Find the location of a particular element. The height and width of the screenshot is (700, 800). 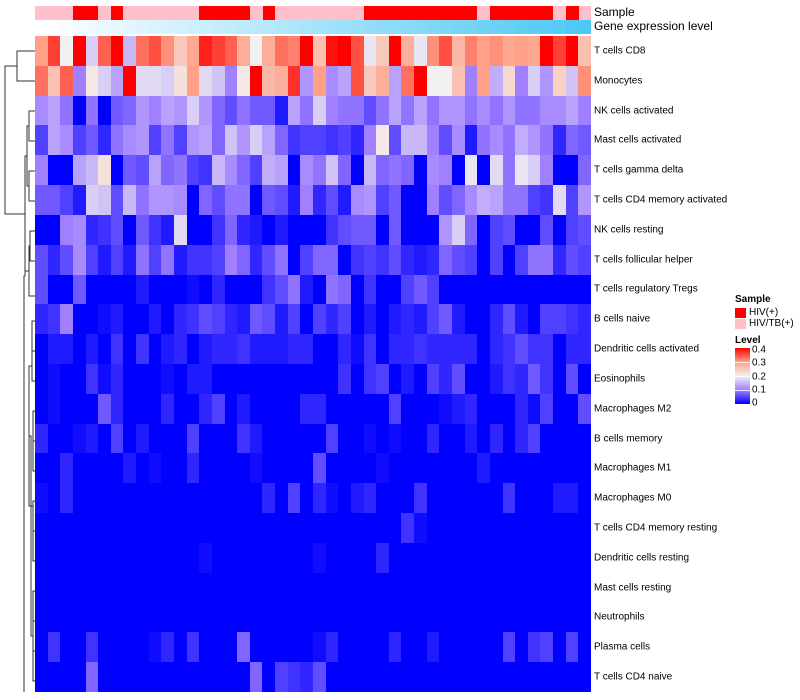

legend-item-hiv-tb: HIV/TB(+) is located at coordinates (764, 323).